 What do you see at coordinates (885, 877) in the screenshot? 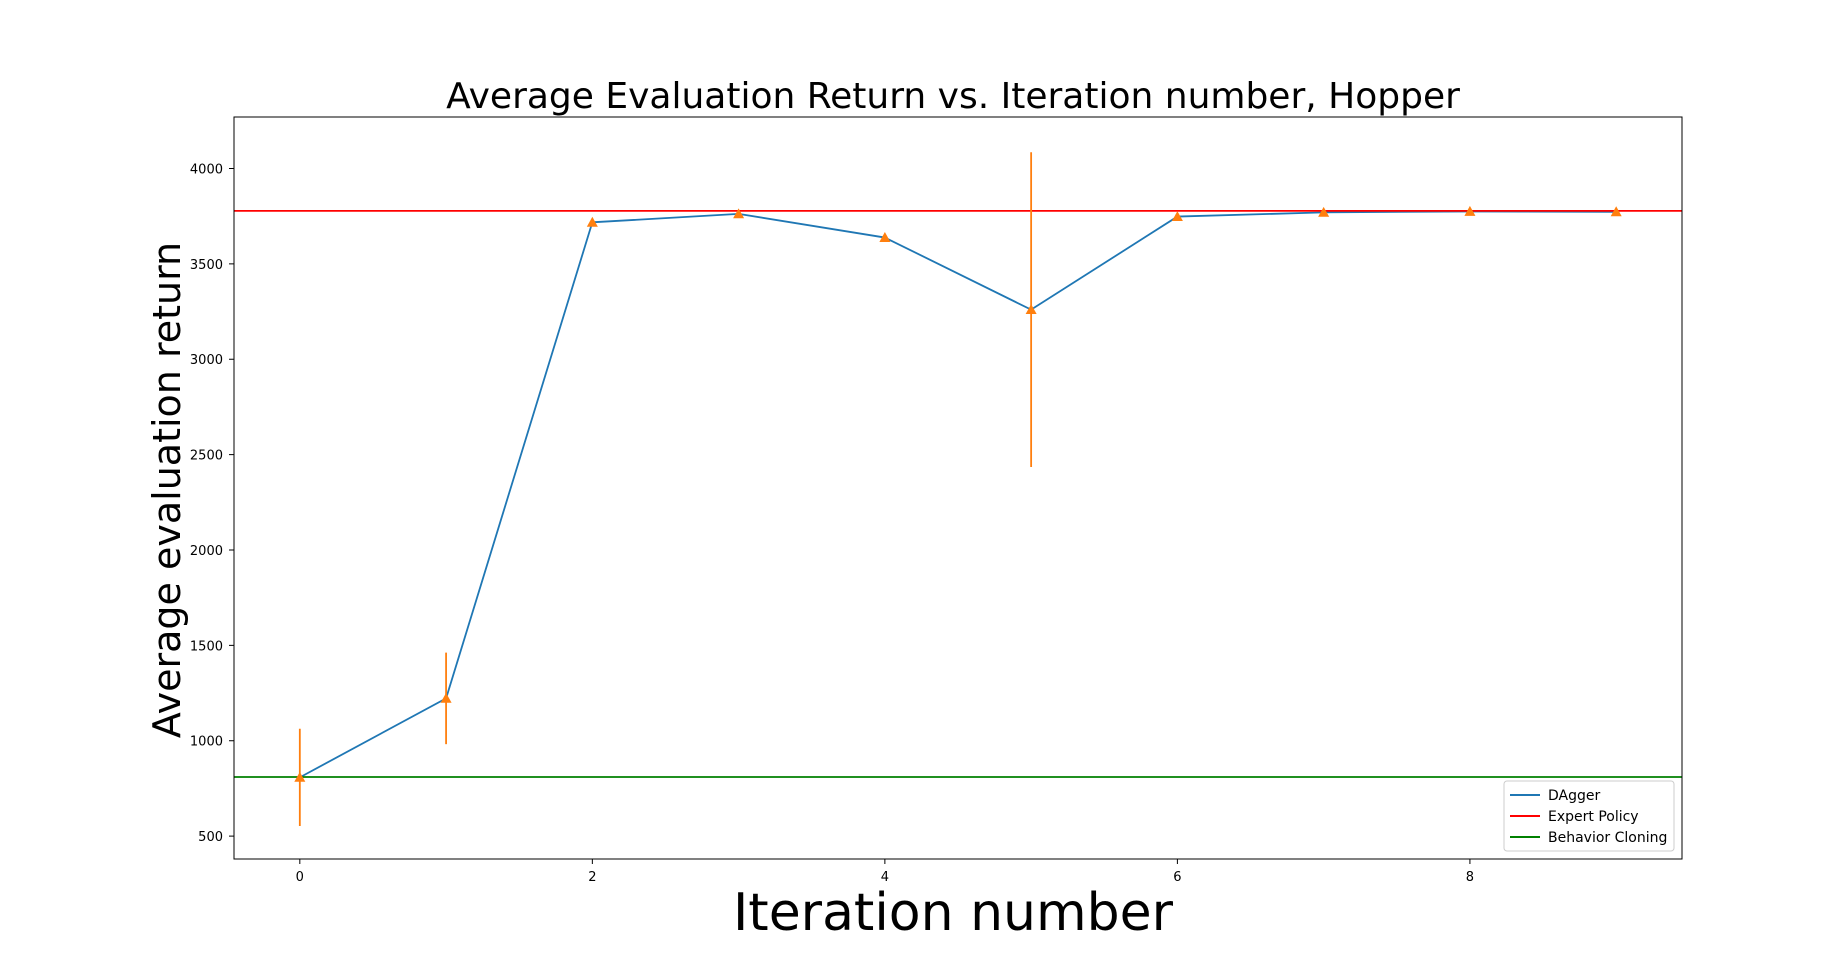
I see `x-tick-label: 4` at bounding box center [885, 877].